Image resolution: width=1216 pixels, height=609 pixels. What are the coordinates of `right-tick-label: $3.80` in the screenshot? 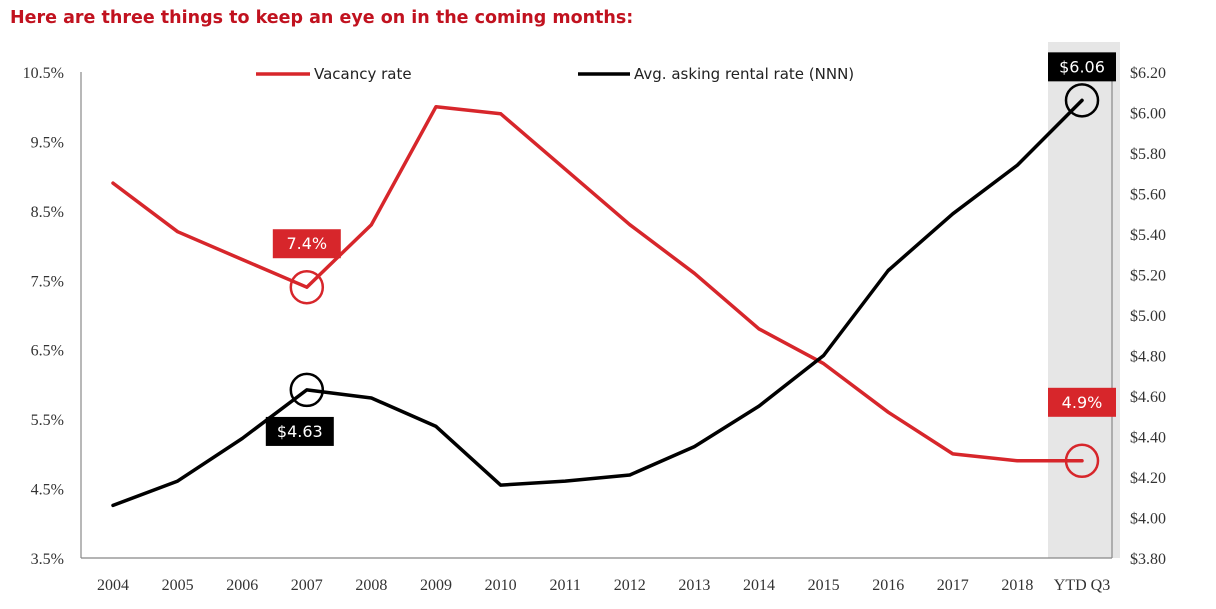 It's located at (1148, 559).